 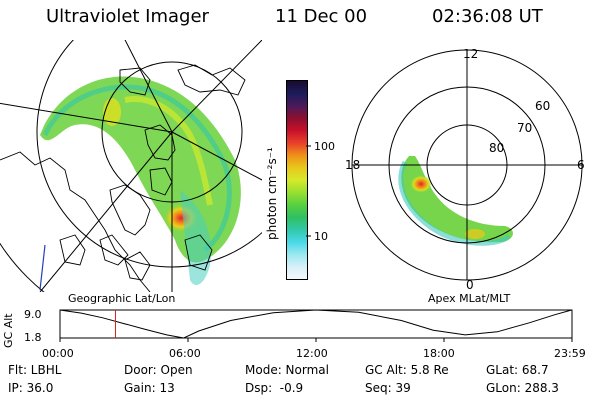 I want to click on filter-status: Flt: LBHL, so click(x=35, y=370).